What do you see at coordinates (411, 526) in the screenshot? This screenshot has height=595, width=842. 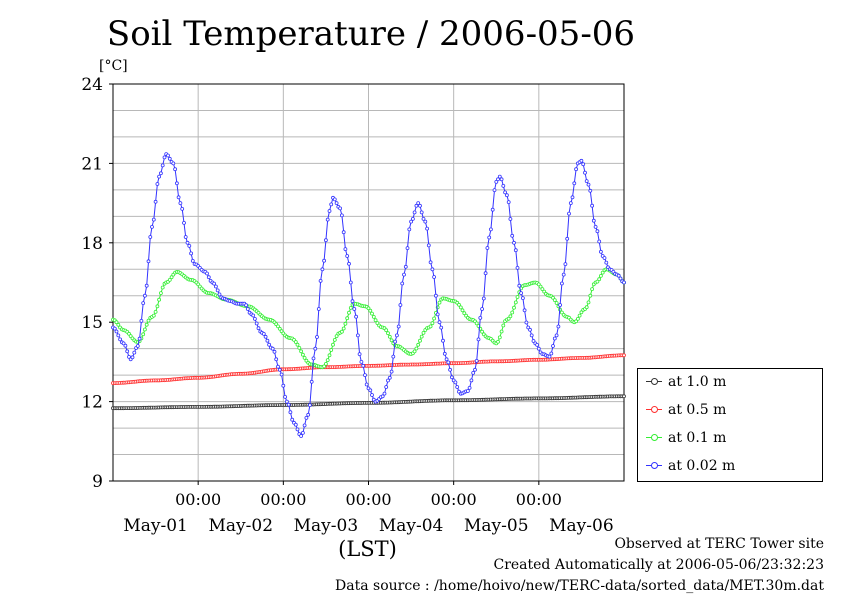 I see `x-date-label: May-04` at bounding box center [411, 526].